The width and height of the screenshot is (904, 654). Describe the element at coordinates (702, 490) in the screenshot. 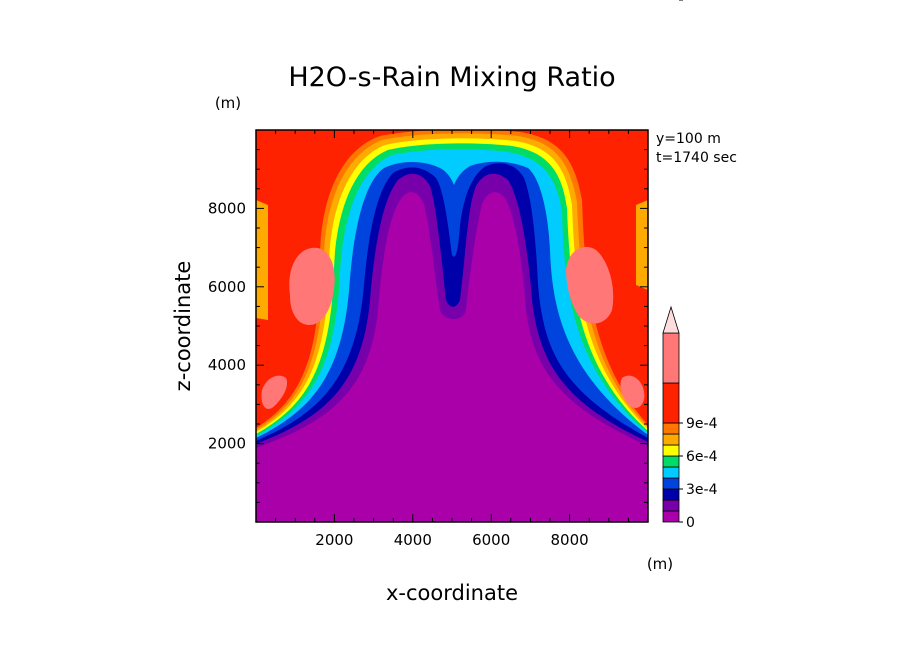

I see `colorbar-tick-label: 3e-4` at that location.